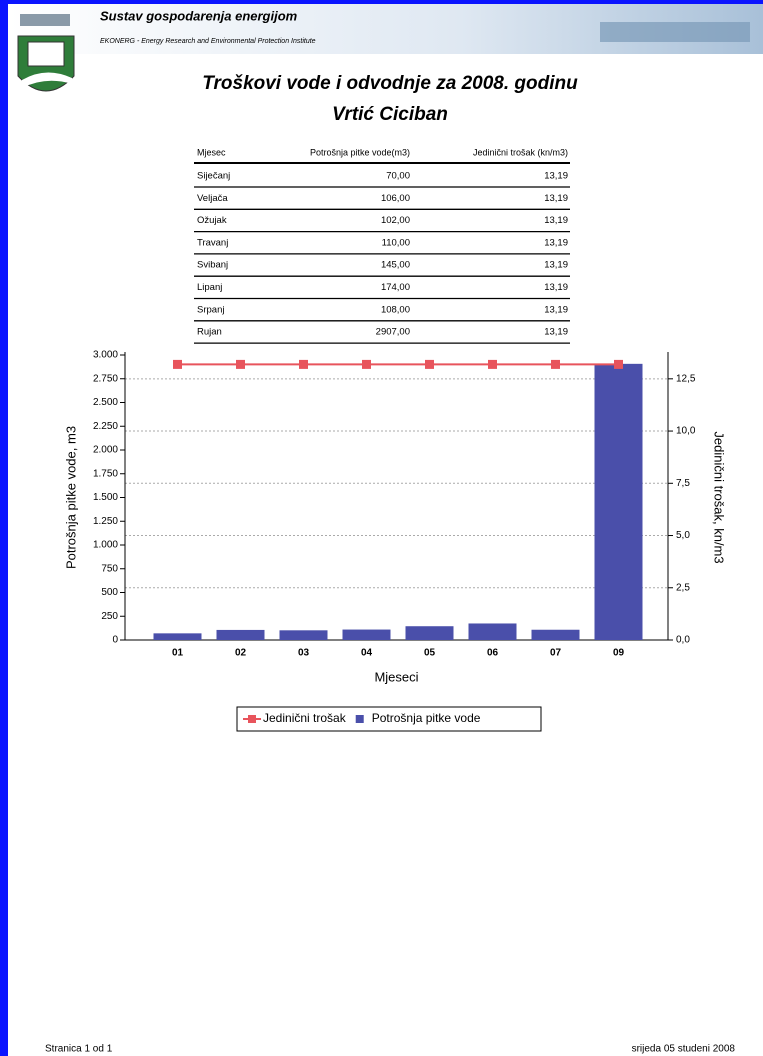  What do you see at coordinates (105, 378) in the screenshot?
I see `y-tick-label: 2.750` at bounding box center [105, 378].